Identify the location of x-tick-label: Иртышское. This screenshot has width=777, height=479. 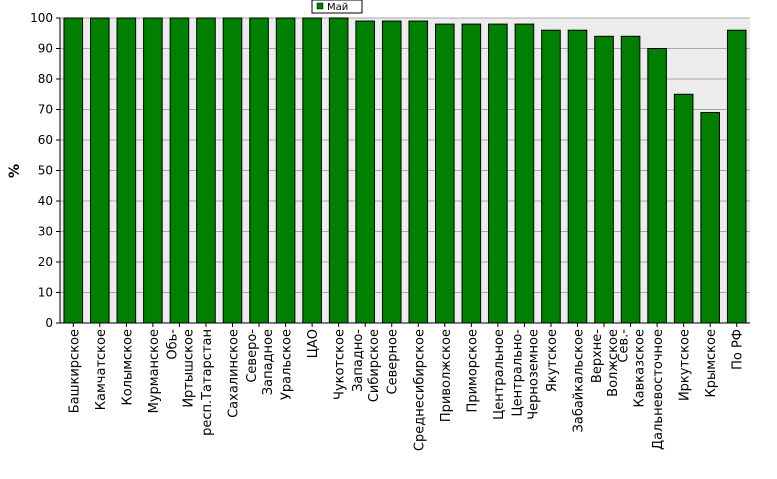
(188, 368).